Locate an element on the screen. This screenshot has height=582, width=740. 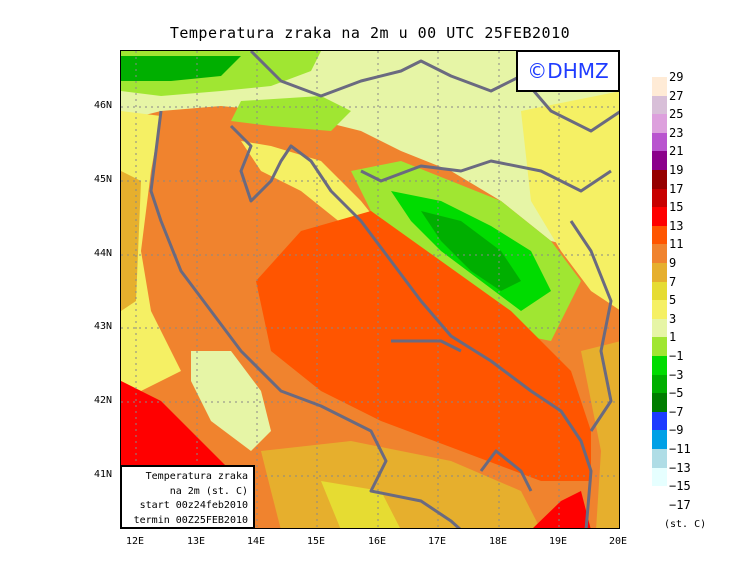
lon-label: 13E is located at coordinates (196, 541).